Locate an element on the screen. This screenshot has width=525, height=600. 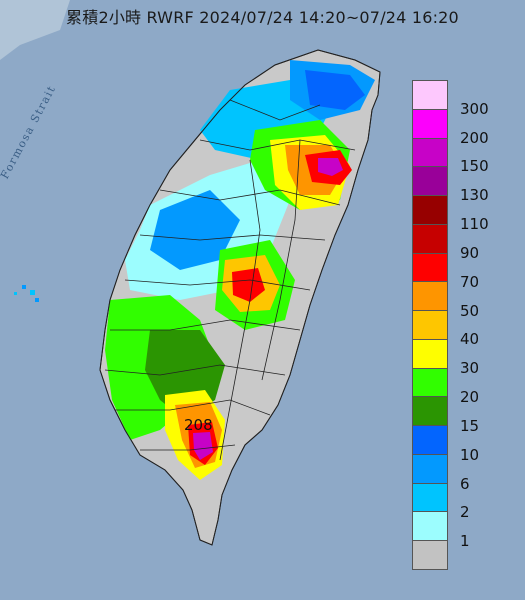
legend-label: 30 is located at coordinates (470, 368).